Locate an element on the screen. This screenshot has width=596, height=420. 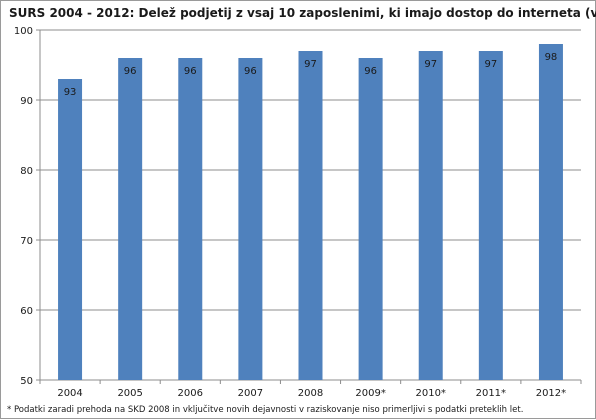
y-tick-label: 90 is located at coordinates (26, 101).